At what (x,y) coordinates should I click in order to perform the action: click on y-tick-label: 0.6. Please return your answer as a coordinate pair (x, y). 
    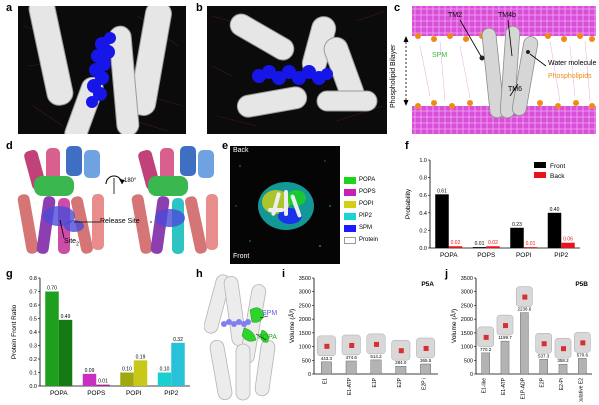
    Looking at the image, I should click on (33, 306).